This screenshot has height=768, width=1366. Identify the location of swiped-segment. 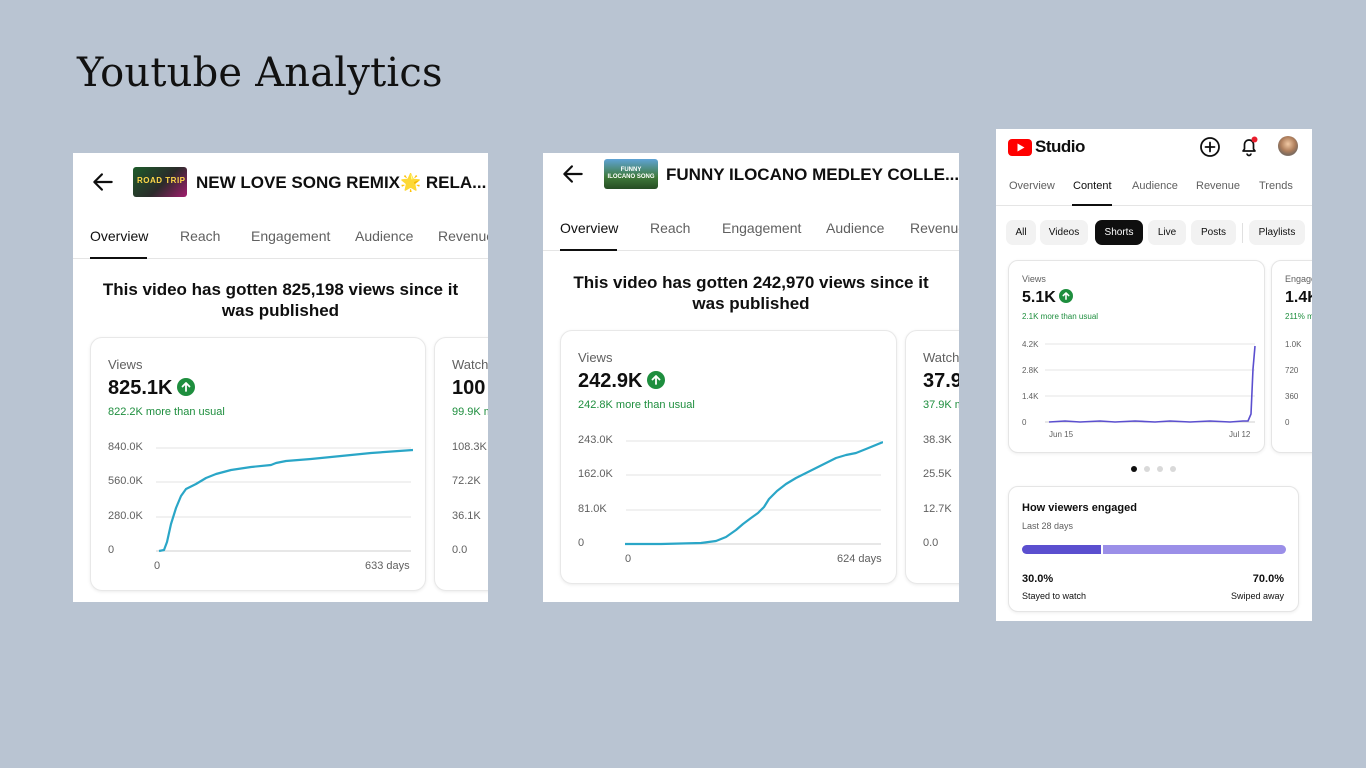
(1194, 549).